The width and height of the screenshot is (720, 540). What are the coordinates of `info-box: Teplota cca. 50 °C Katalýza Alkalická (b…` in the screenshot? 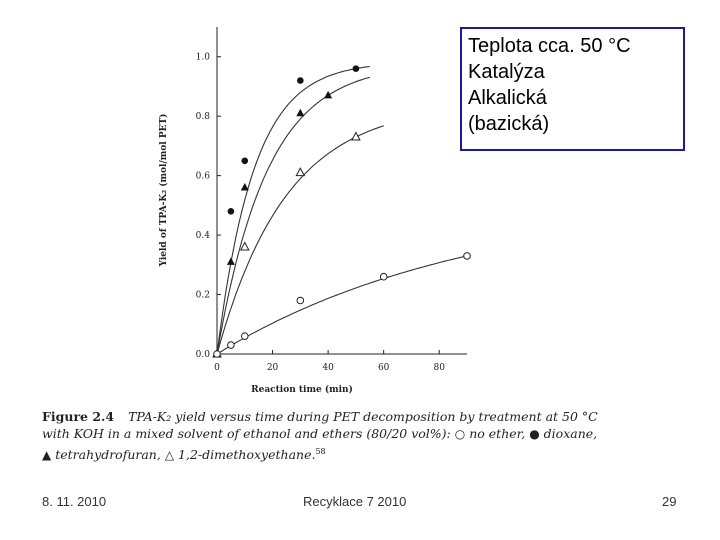 It's located at (572, 89).